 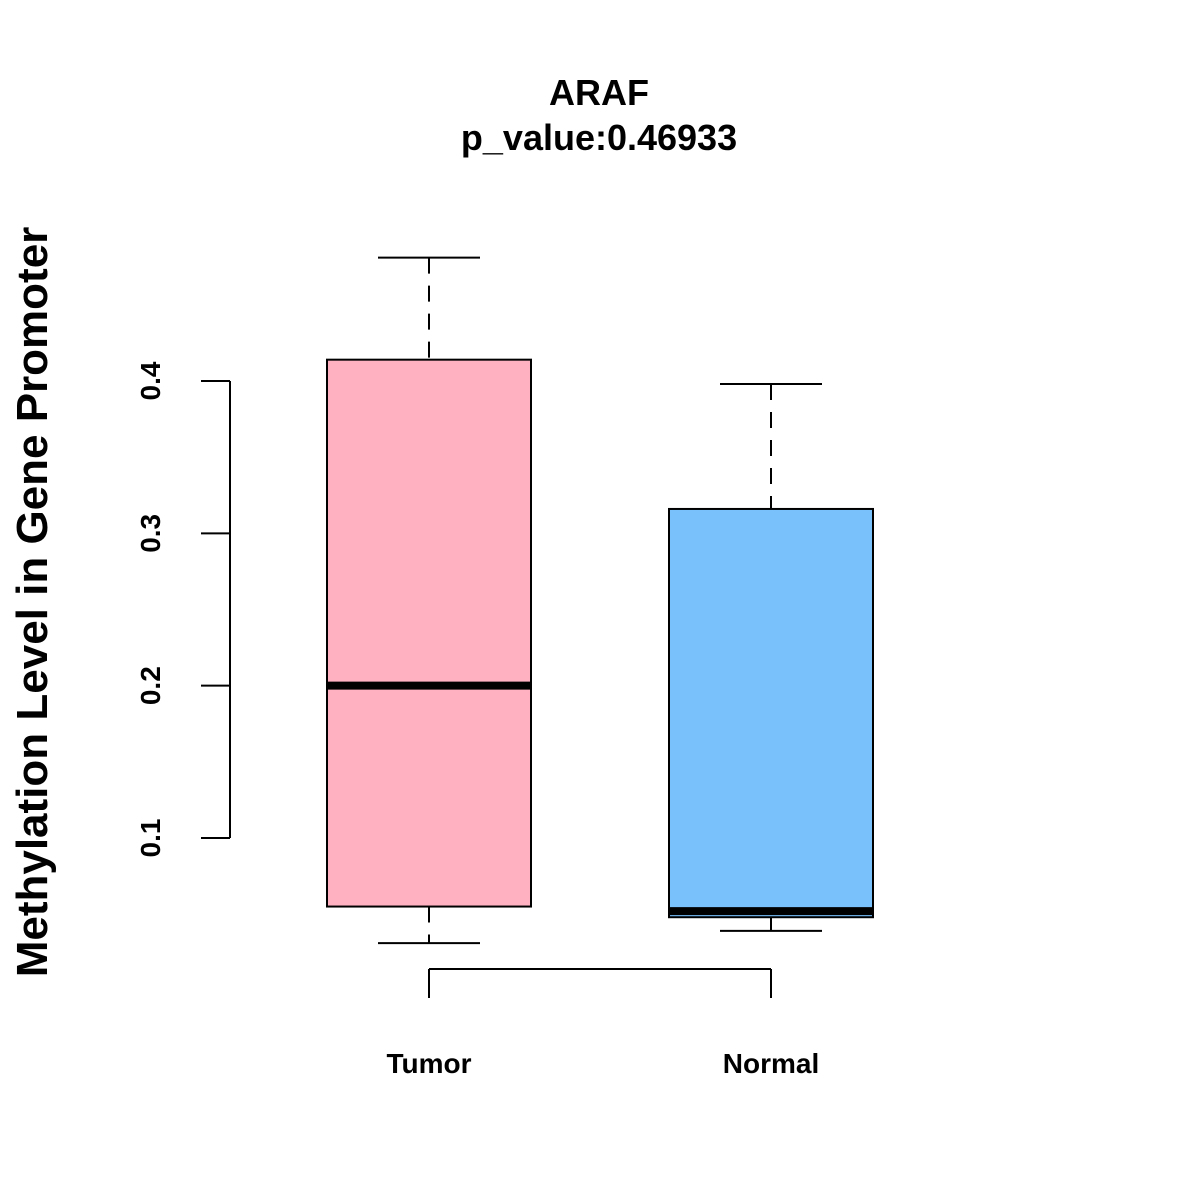 What do you see at coordinates (771, 1063) in the screenshot?
I see `x-tick-label-1: Normal` at bounding box center [771, 1063].